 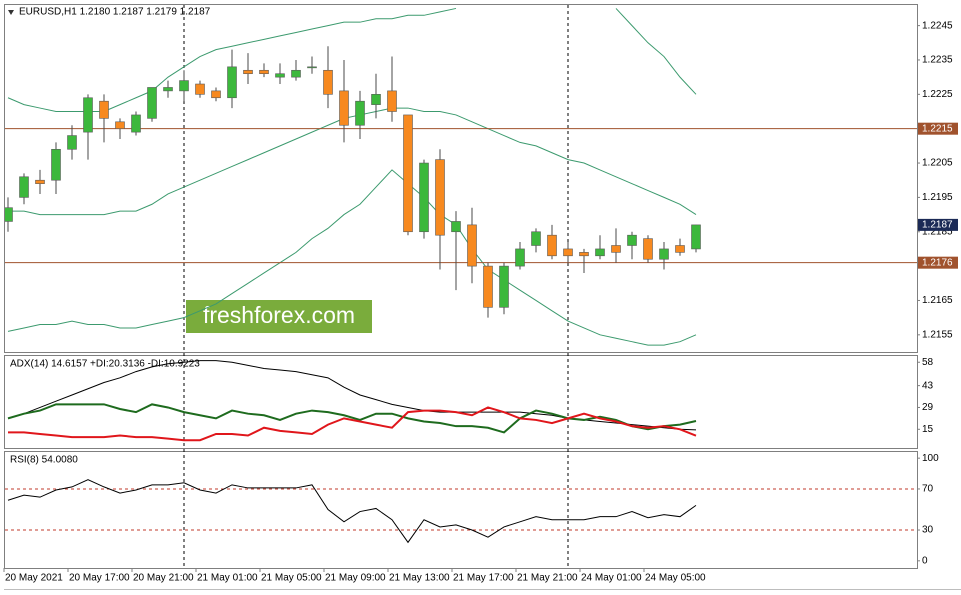 What do you see at coordinates (11, 12) in the screenshot?
I see `menu-arrow` at bounding box center [11, 12].